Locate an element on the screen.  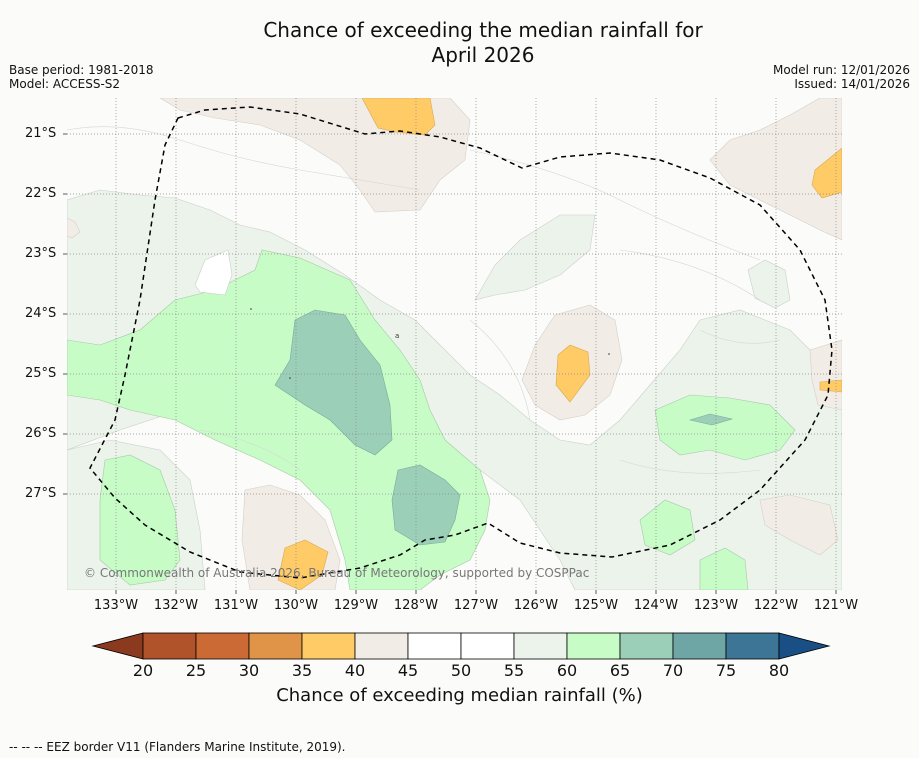
lat-label-23: 23°S is located at coordinates (41, 253).